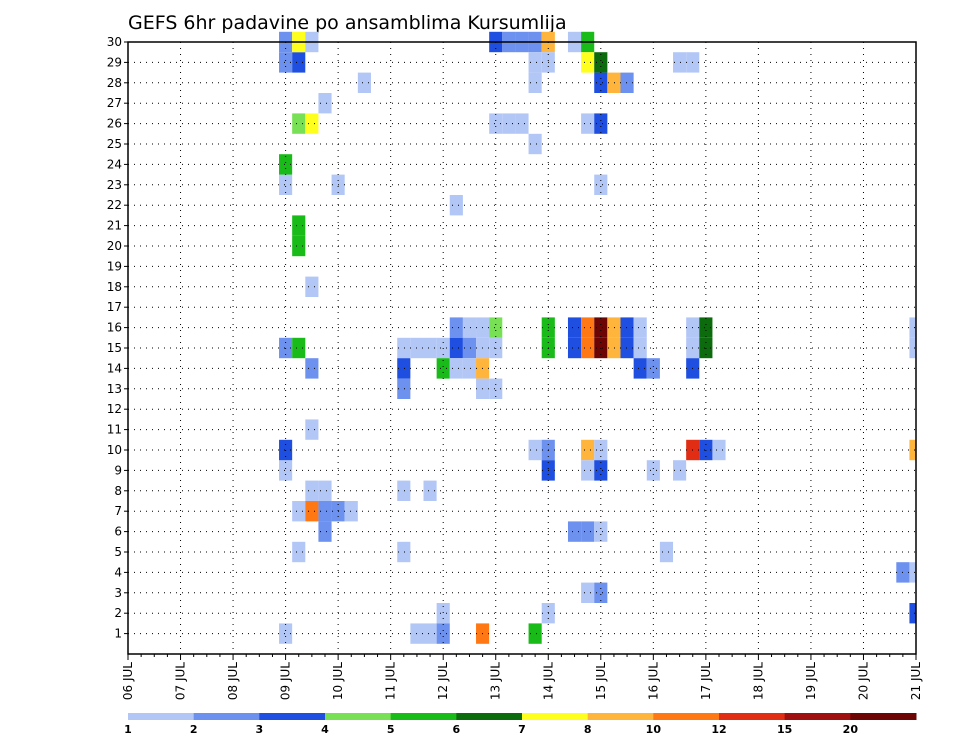 This screenshot has height=742, width=960. I want to click on y-tick-label: 9, so click(118, 470).